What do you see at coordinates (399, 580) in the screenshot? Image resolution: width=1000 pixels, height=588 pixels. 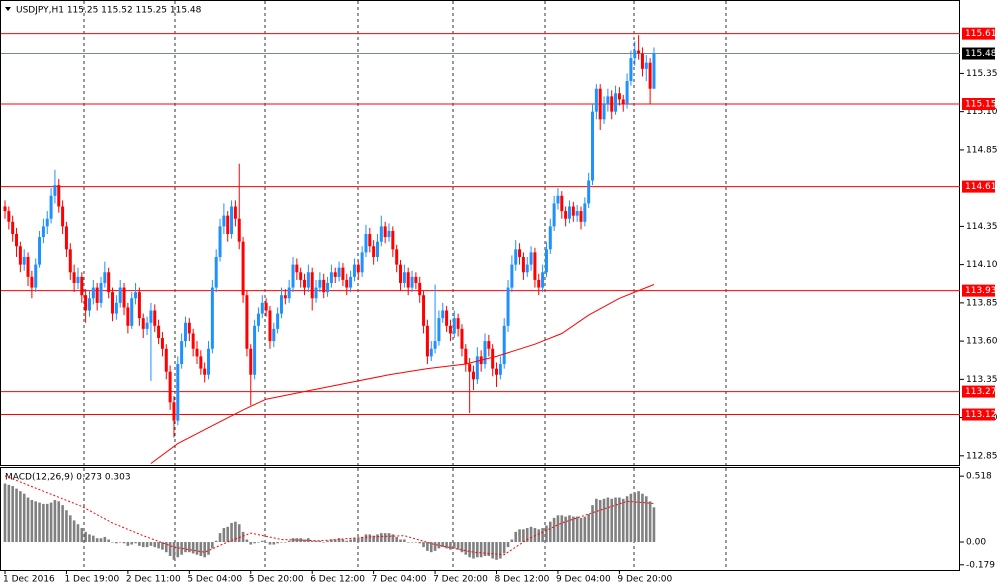 I see `x-tick-label: 7 Dec 04:00` at bounding box center [399, 580].